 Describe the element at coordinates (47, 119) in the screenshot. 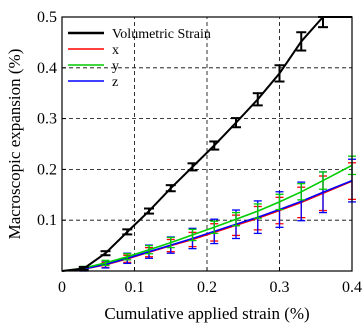

I see `y-tick-label: 0.3` at that location.